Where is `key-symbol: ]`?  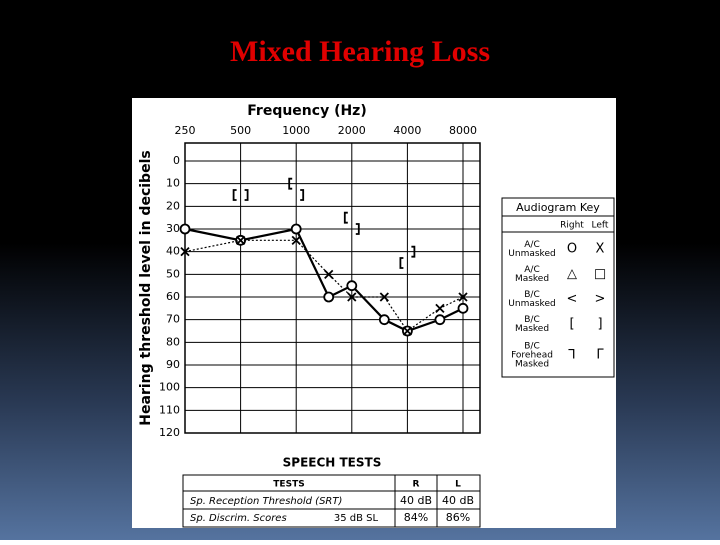 key-symbol: ] is located at coordinates (599, 324).